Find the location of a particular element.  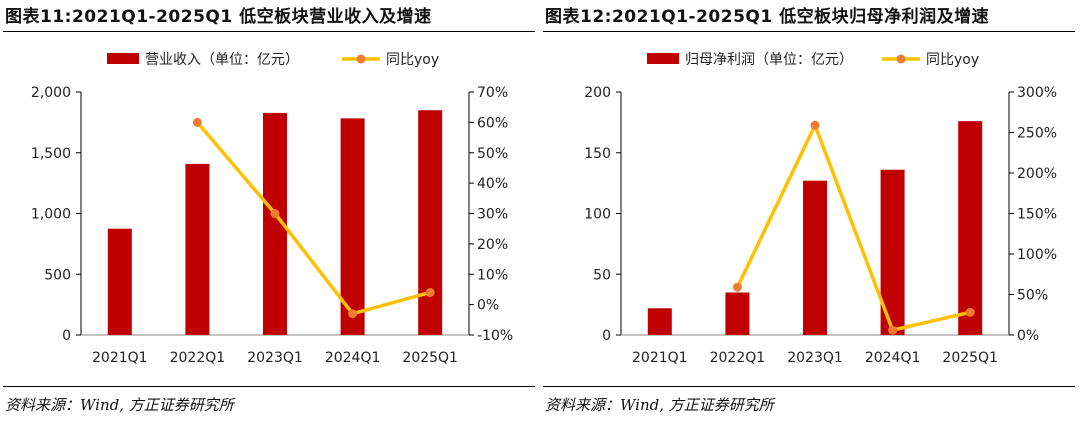

right-tick-label: 30% is located at coordinates (492, 215).